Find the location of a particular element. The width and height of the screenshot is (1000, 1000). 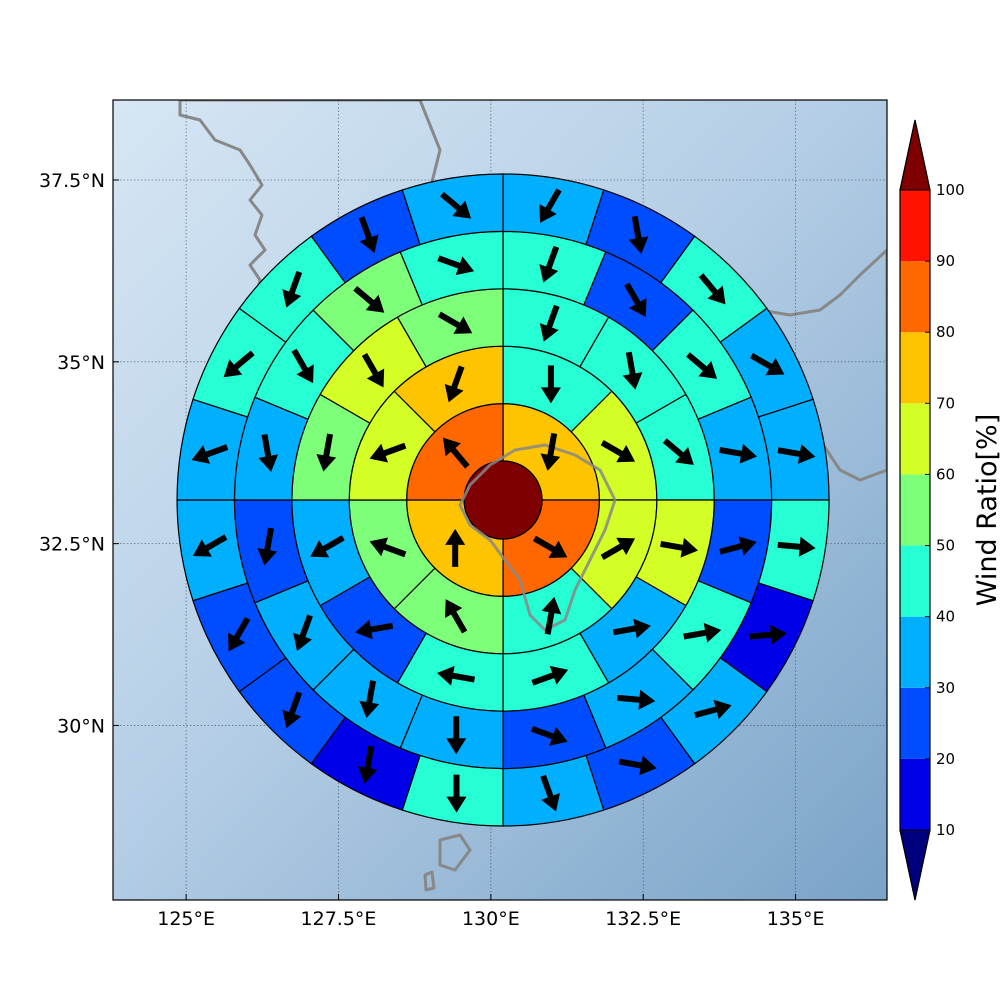

coastline-overlay is located at coordinates (537, 537).